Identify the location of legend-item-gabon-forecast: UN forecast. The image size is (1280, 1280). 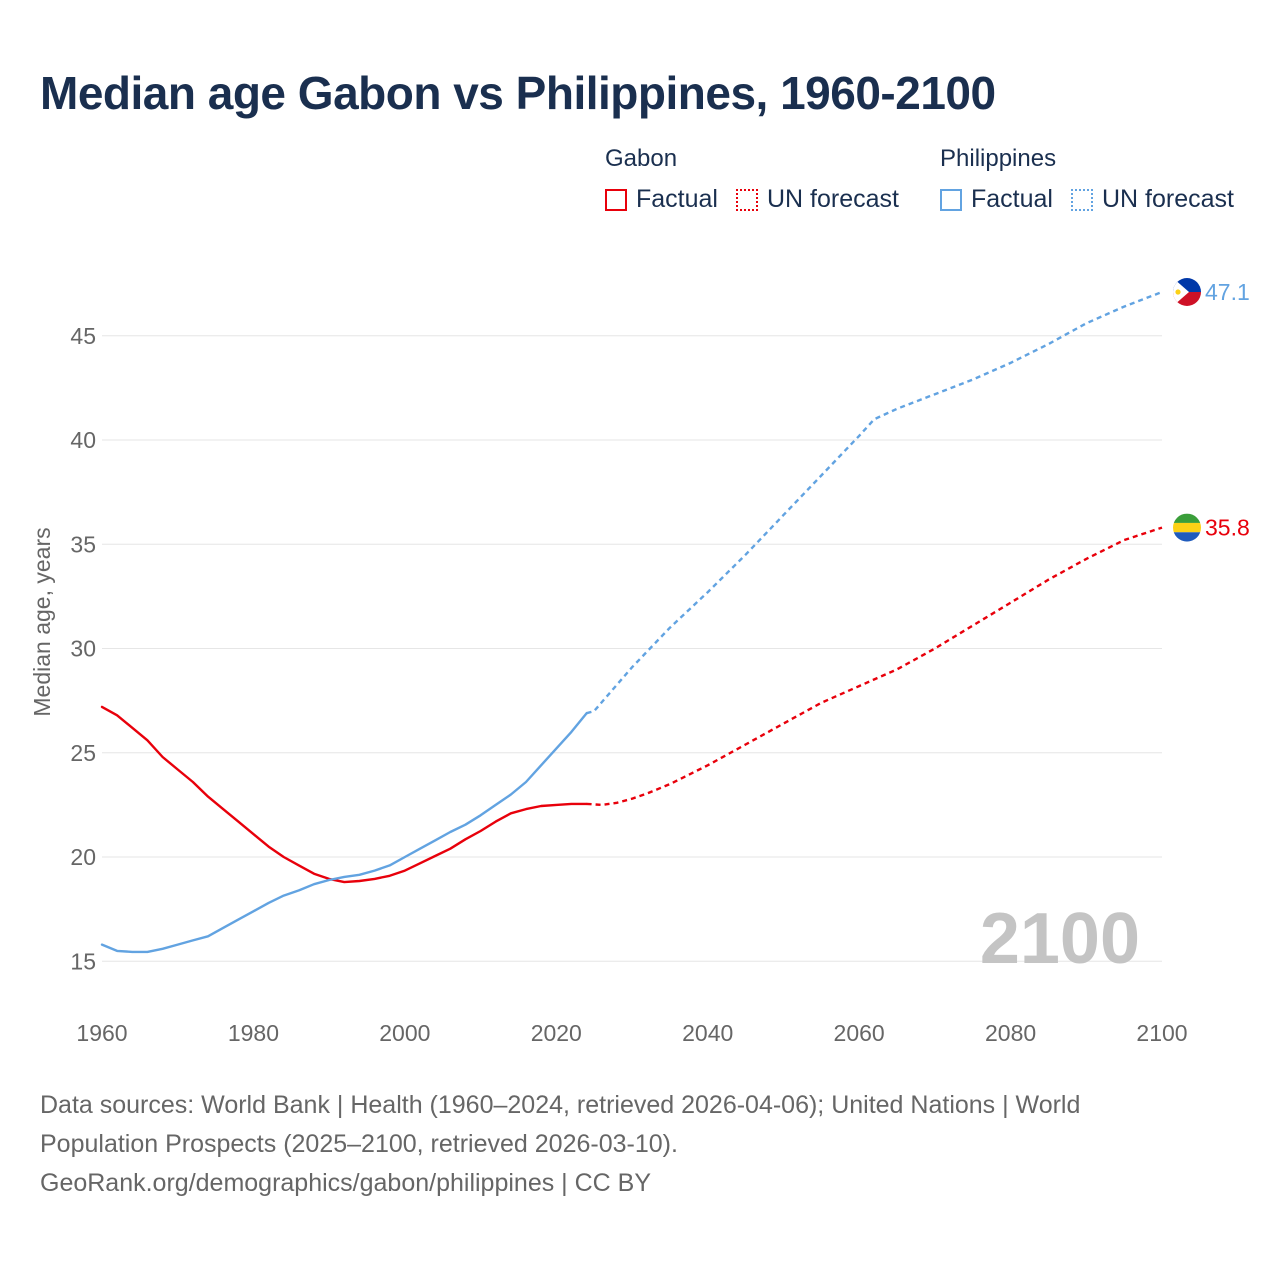
(817, 199).